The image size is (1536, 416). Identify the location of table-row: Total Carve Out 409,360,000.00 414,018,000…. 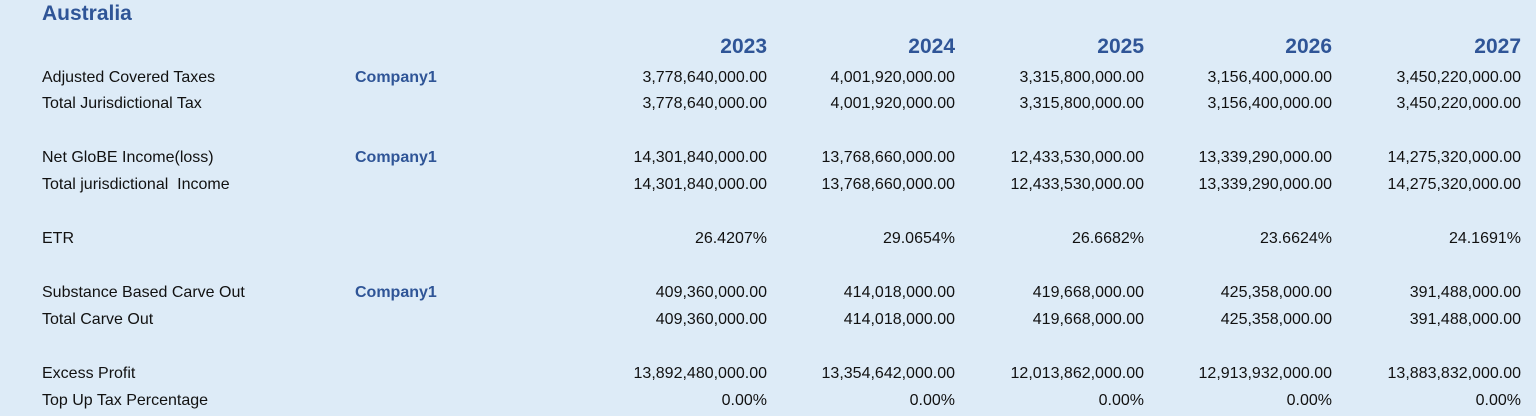
(768, 320).